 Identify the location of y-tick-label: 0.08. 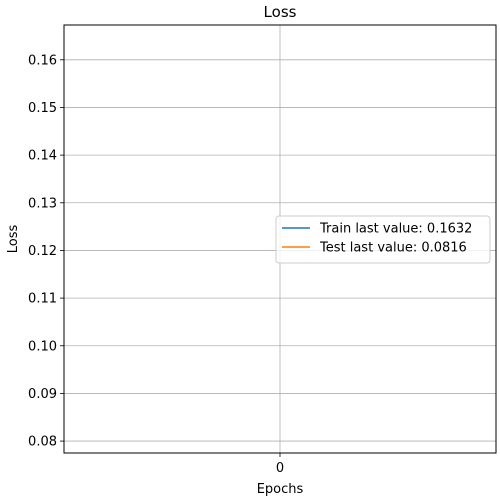
(42, 442).